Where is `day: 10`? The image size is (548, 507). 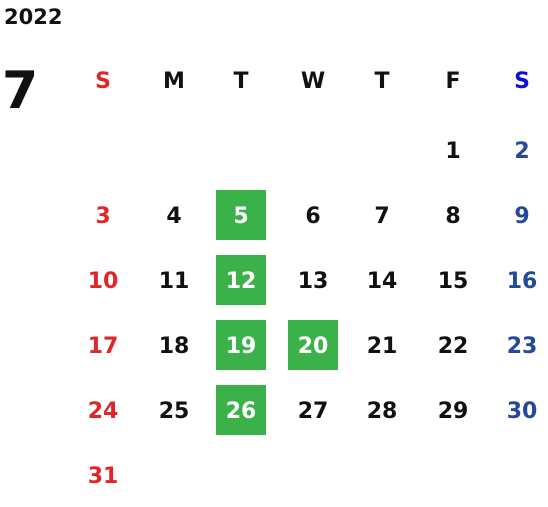 day: 10 is located at coordinates (103, 281).